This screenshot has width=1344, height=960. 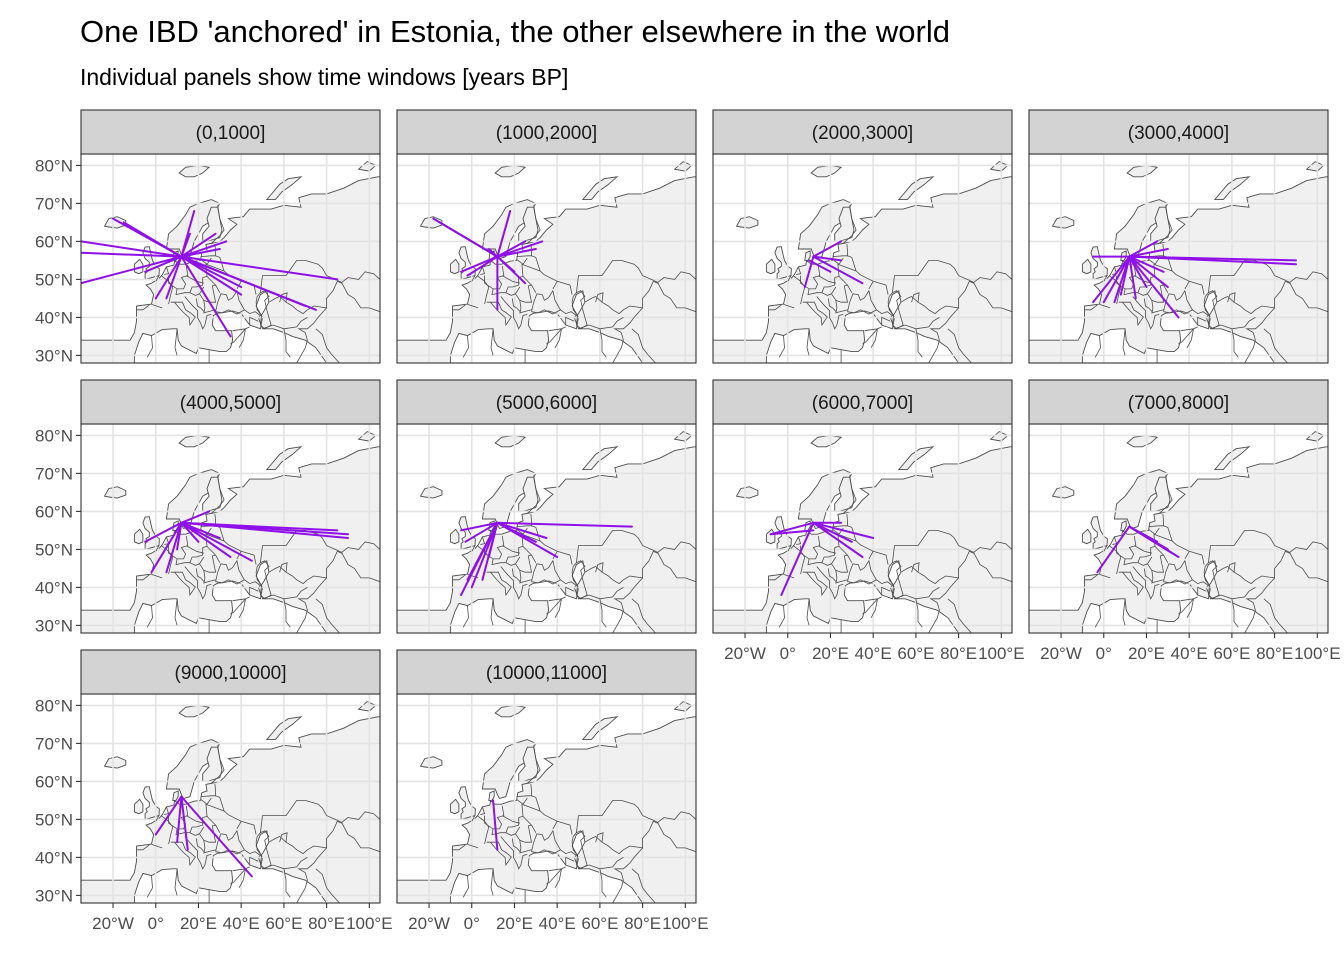 I want to click on facet-panel: (5000,6000], so click(x=546, y=506).